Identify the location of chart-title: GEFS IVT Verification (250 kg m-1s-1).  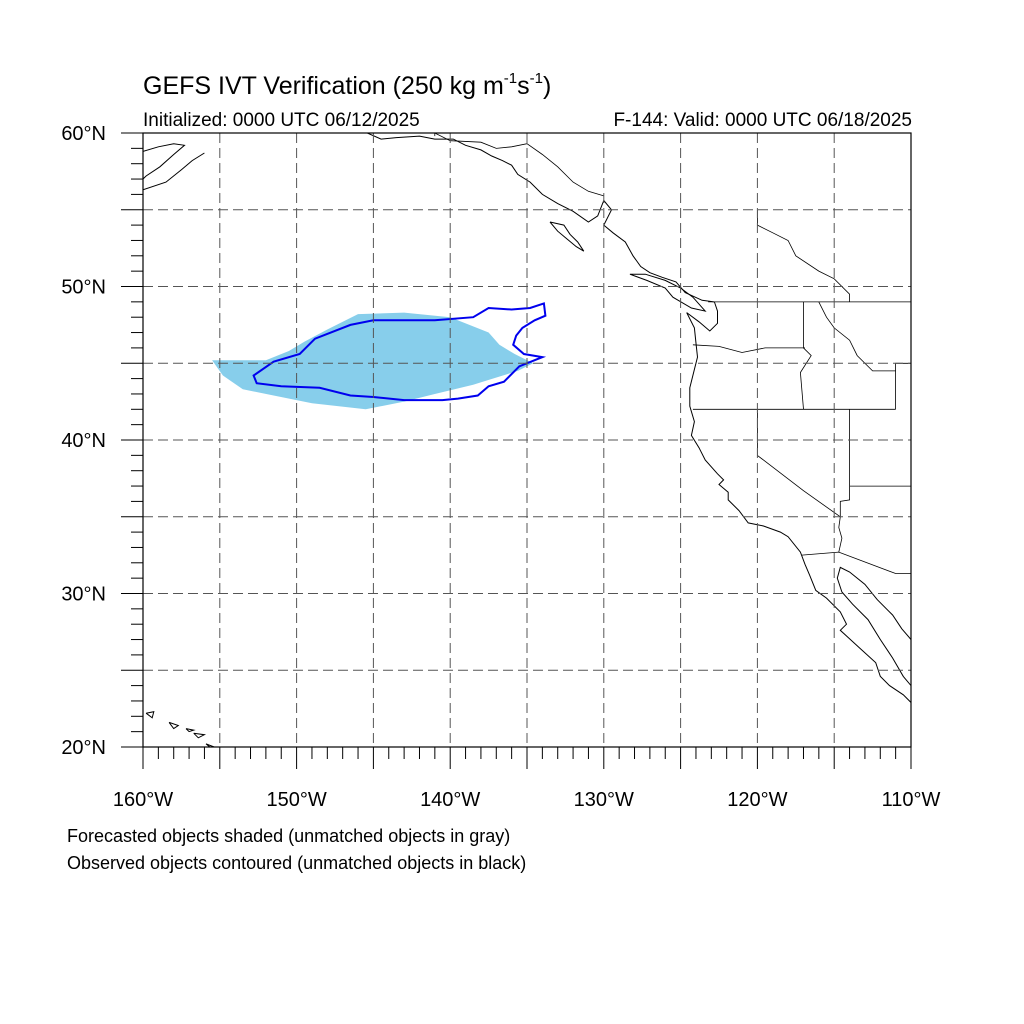
(347, 84).